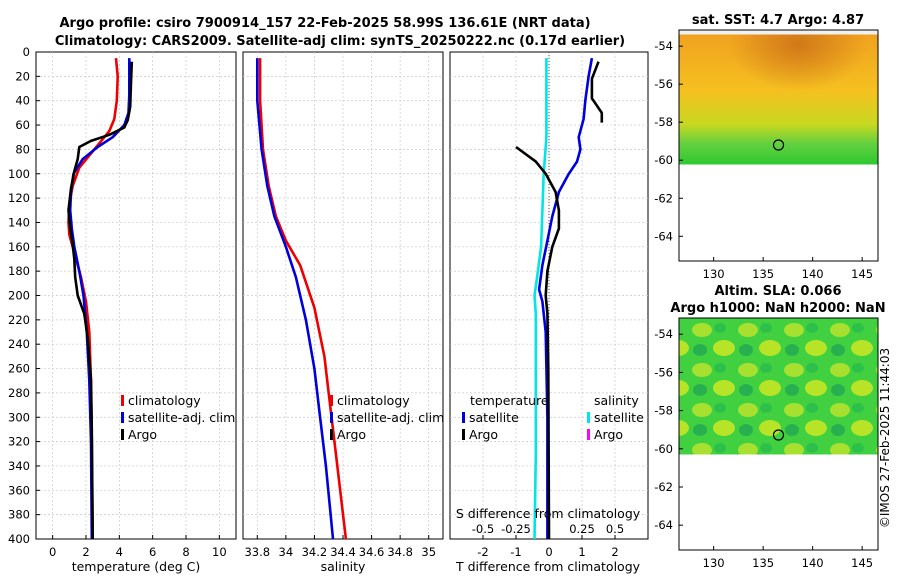 This screenshot has width=900, height=580. What do you see at coordinates (663, 160) in the screenshot?
I see `sst-lat-tick-label: -60` at bounding box center [663, 160].